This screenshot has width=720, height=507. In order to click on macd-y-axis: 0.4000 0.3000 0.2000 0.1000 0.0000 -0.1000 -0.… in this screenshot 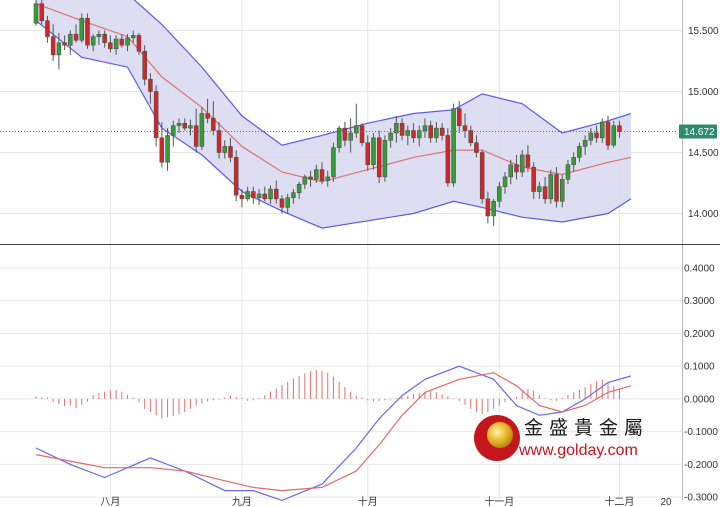, I will do `click(701, 383)`.